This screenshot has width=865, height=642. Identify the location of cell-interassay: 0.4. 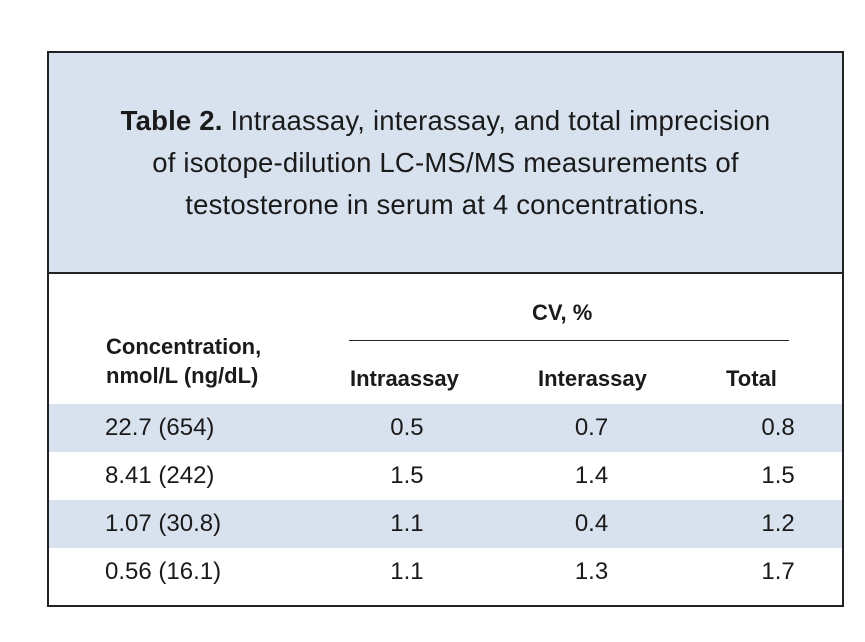
(591, 524).